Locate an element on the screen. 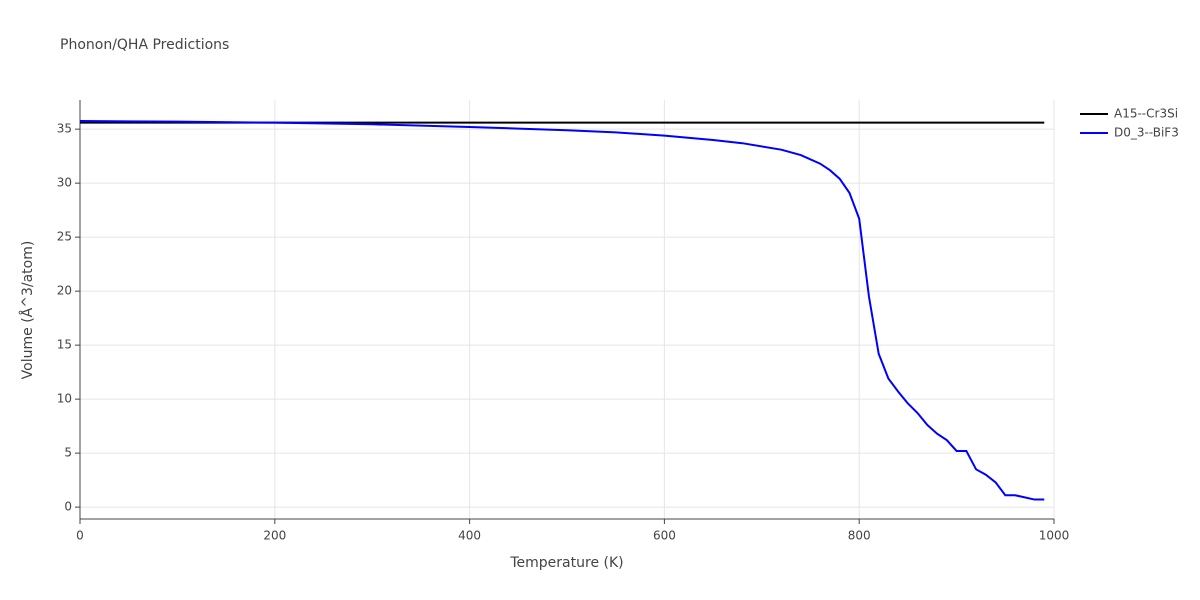 This screenshot has height=600, width=1200. x-tick-label: 400 is located at coordinates (469, 536).